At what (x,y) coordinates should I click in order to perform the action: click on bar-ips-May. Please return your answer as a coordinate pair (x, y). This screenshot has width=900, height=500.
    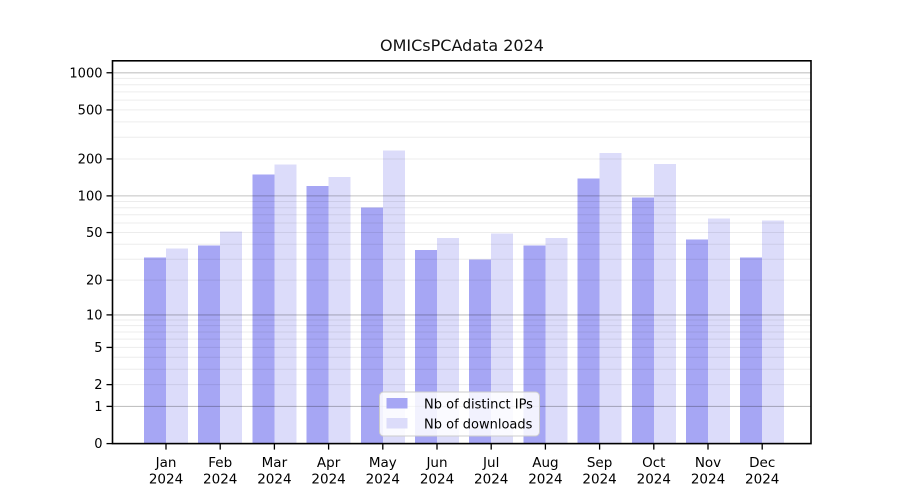
    Looking at the image, I should click on (371, 325).